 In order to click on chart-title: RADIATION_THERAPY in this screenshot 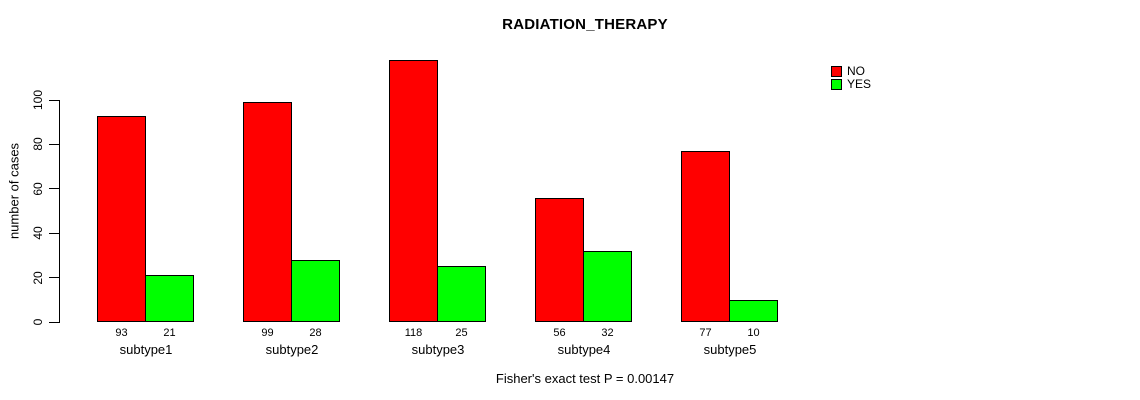, I will do `click(585, 24)`.